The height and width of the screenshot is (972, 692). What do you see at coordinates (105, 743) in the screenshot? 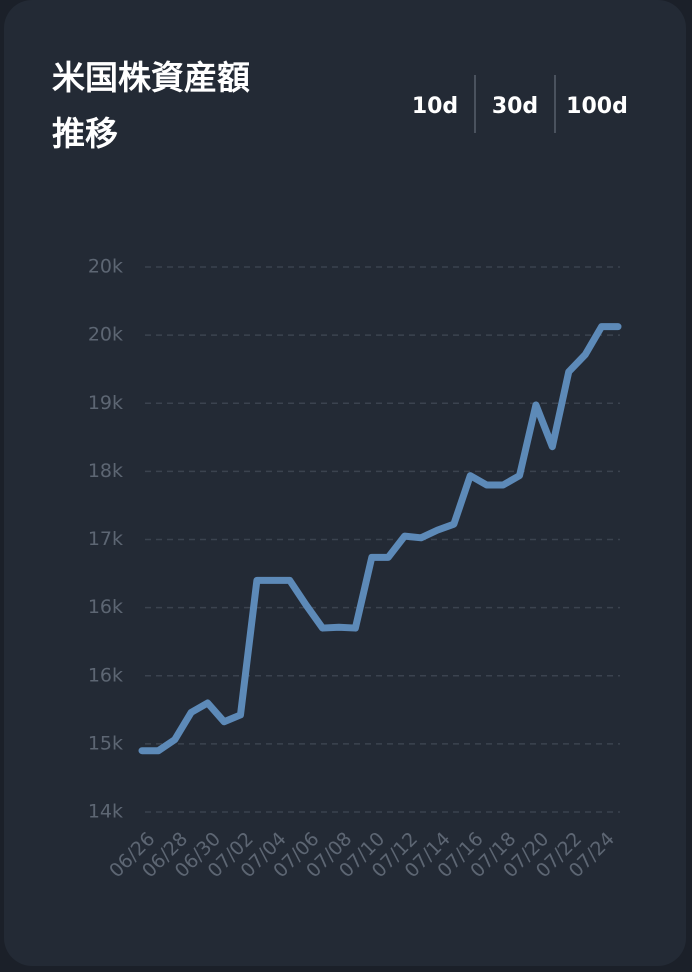
I see `y-tick-label: 15k` at bounding box center [105, 743].